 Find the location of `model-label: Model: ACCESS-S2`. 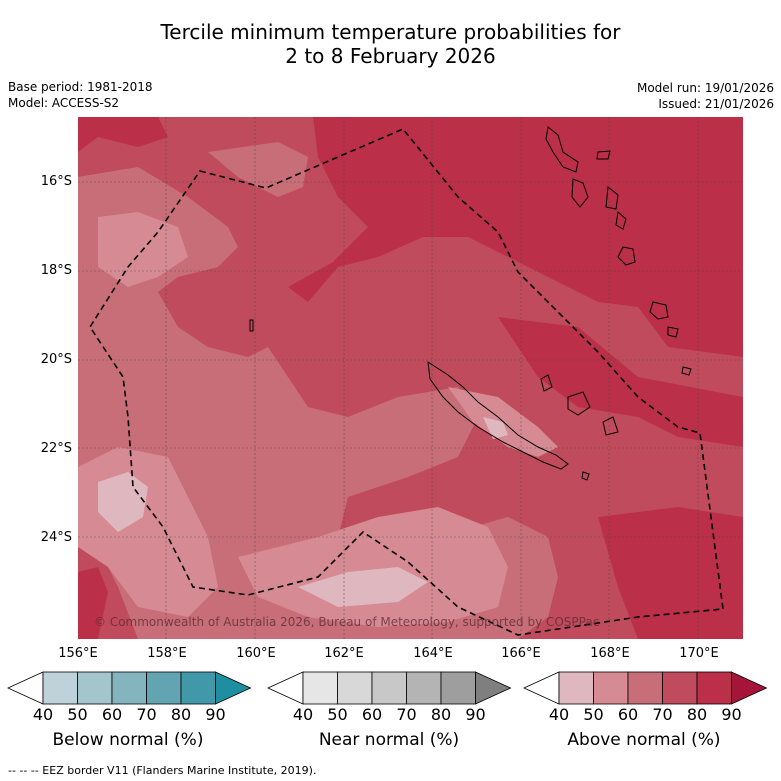

model-label: Model: ACCESS-S2 is located at coordinates (64, 103).